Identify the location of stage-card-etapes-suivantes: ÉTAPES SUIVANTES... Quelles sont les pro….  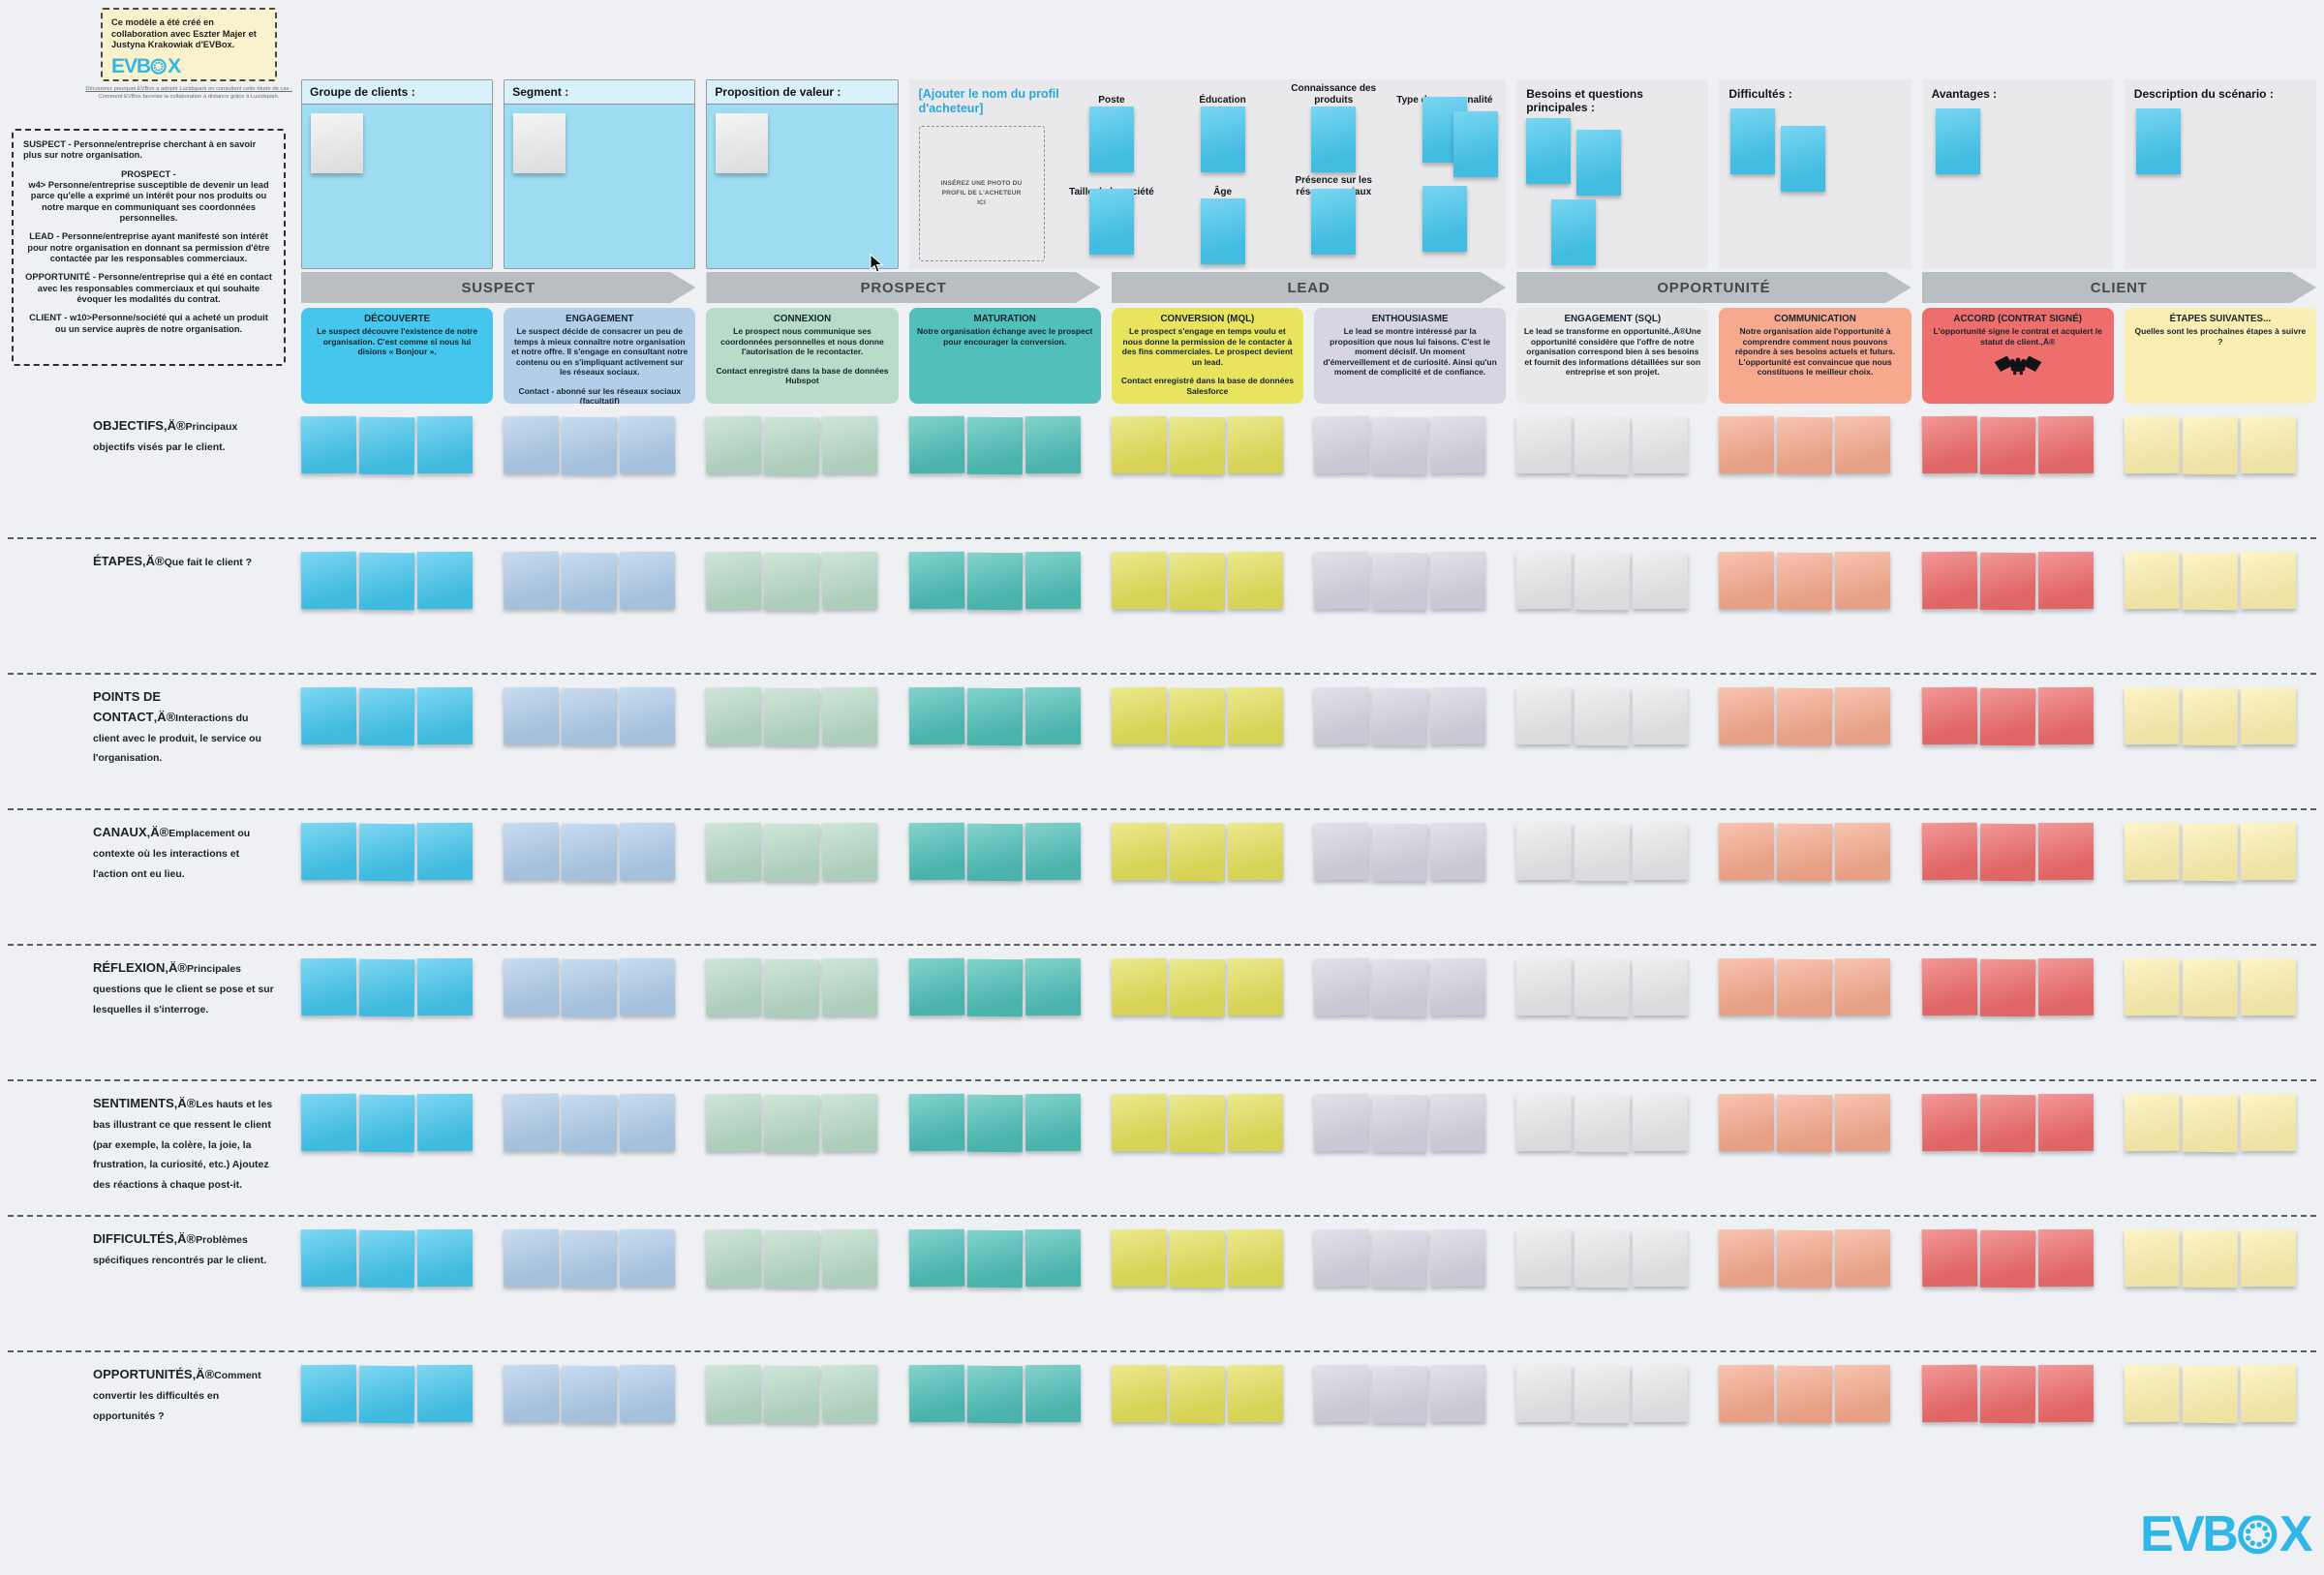
(2220, 356).